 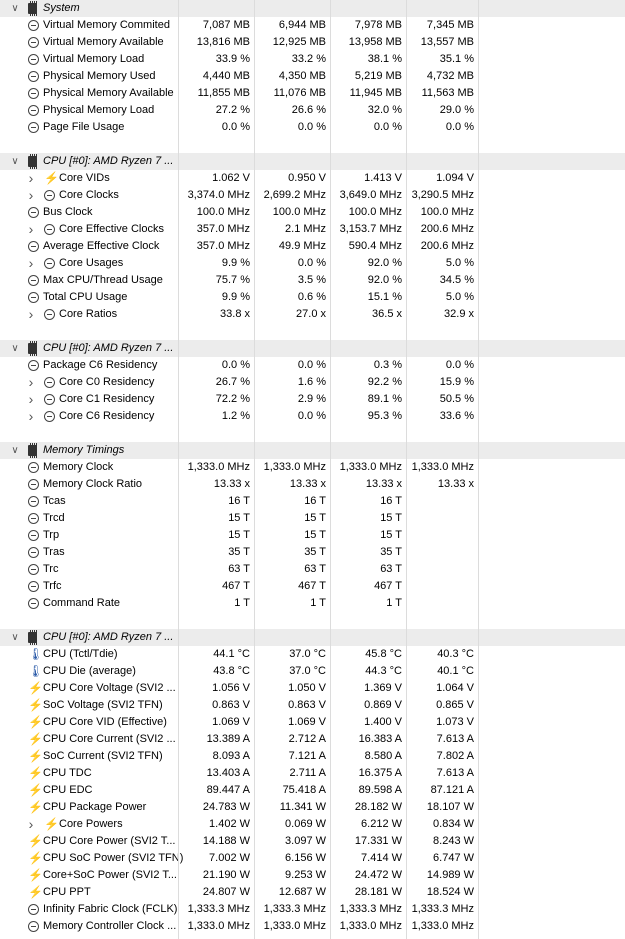 I want to click on section-header: ∨ Memory Timings, so click(x=312, y=450).